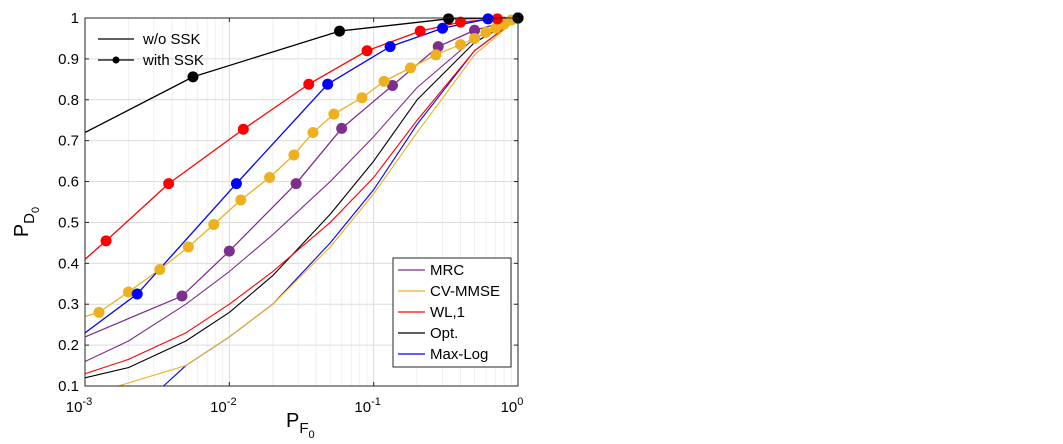  What do you see at coordinates (68, 263) in the screenshot?
I see `y-tick-label: 0.4` at bounding box center [68, 263].